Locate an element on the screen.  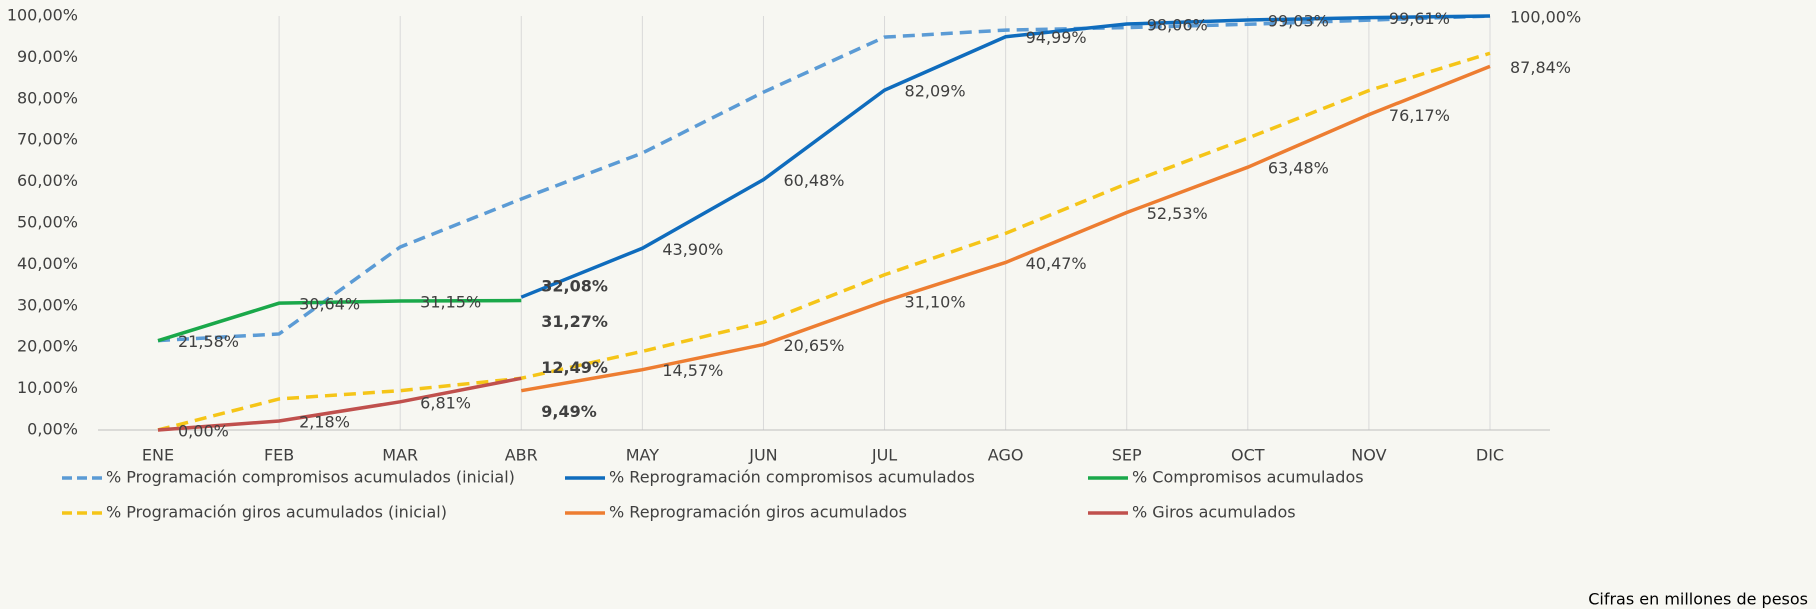
data-label: 31,10% is located at coordinates (935, 302).